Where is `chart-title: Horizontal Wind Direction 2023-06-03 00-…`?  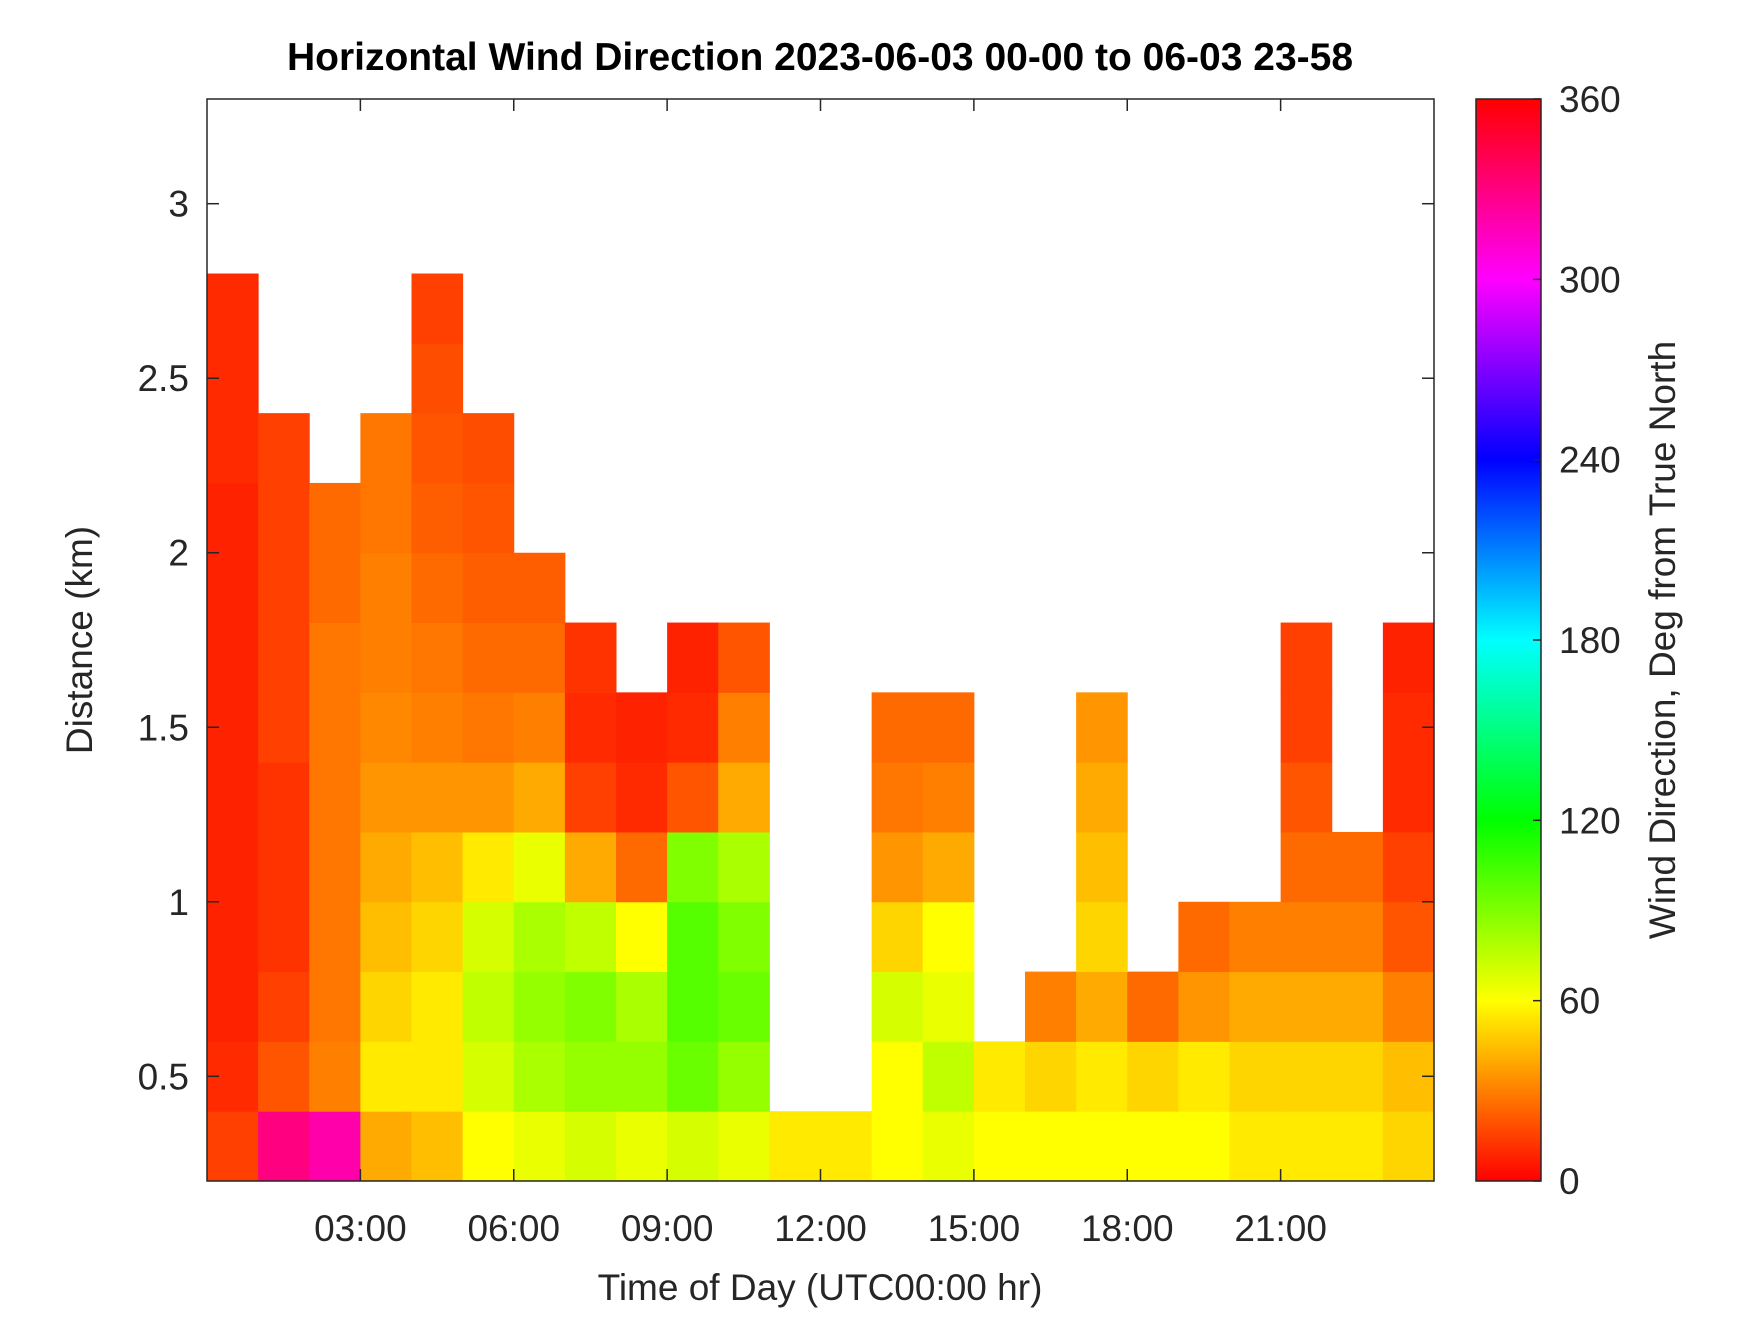 chart-title: Horizontal Wind Direction 2023-06-03 00-… is located at coordinates (820, 57).